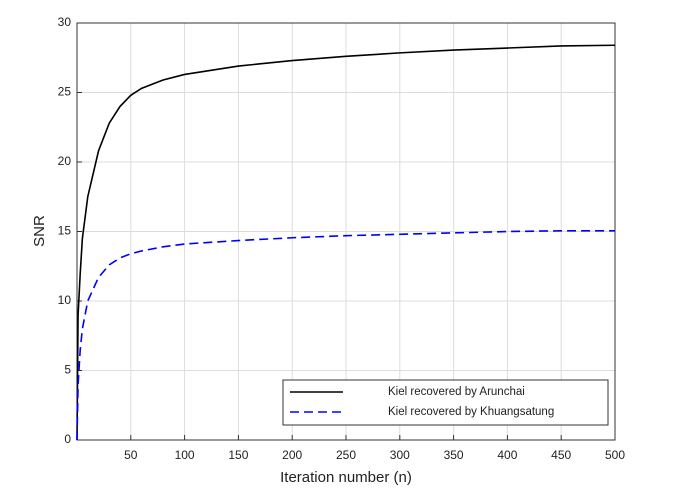  Describe the element at coordinates (65, 22) in the screenshot. I see `y-tick-label: 30` at that location.